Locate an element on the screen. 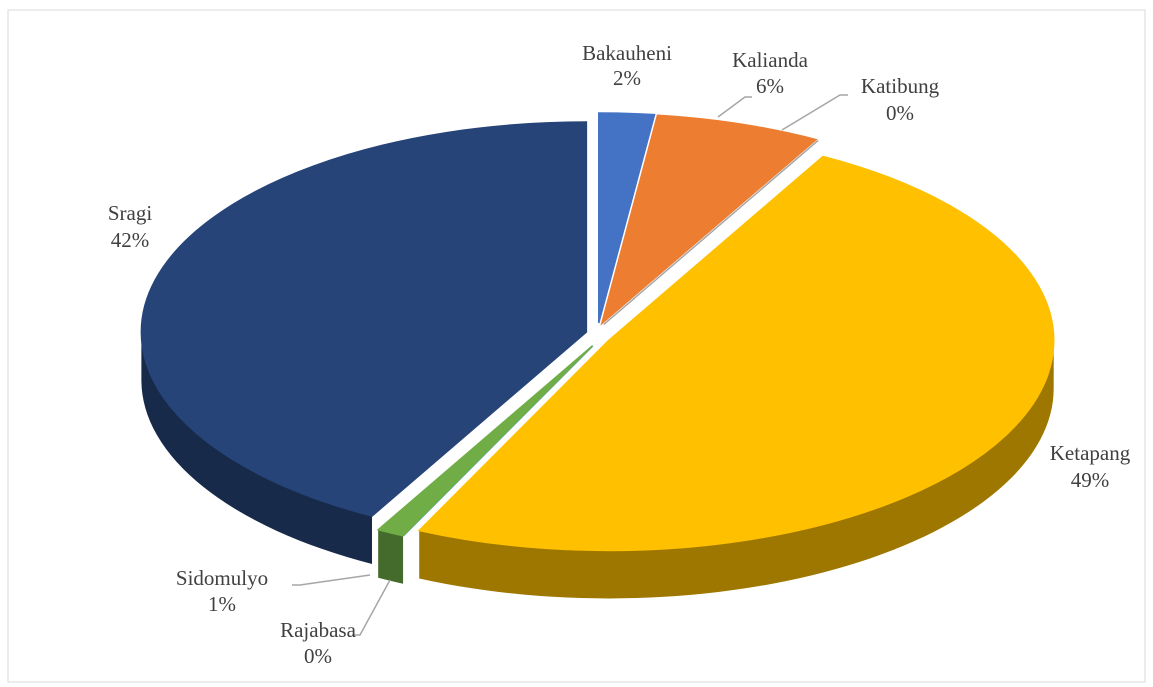 This screenshot has width=1153, height=687. value-label: 42% is located at coordinates (130, 240).